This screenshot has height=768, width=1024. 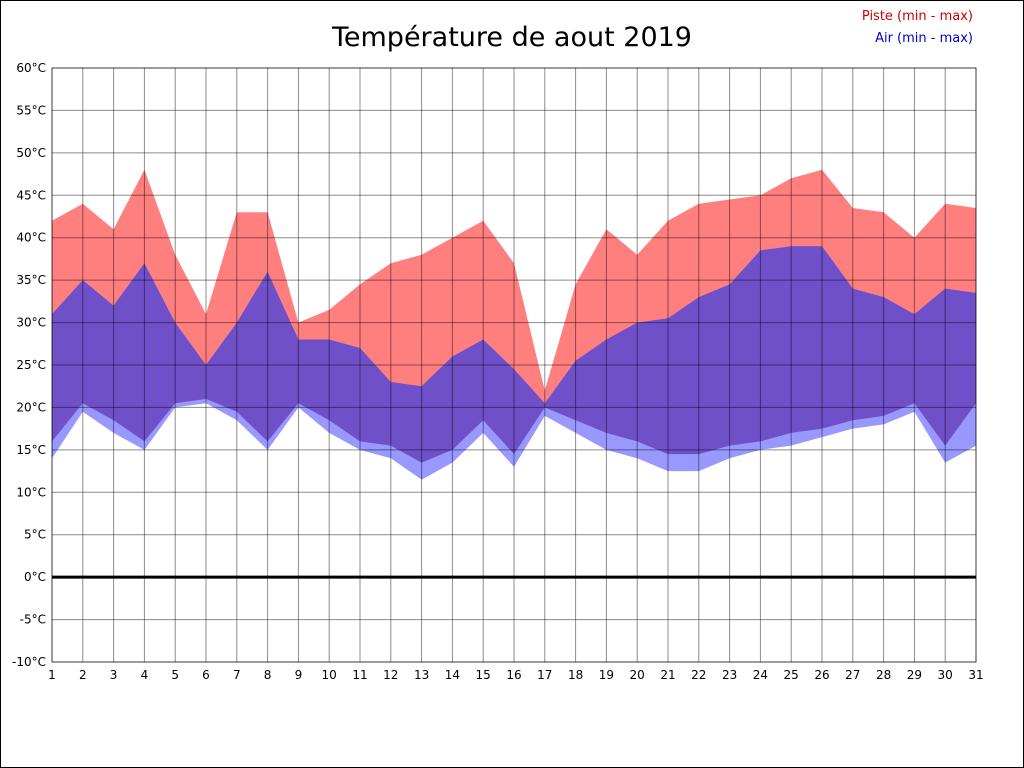 I want to click on x-tick-label: 18, so click(x=575, y=675).